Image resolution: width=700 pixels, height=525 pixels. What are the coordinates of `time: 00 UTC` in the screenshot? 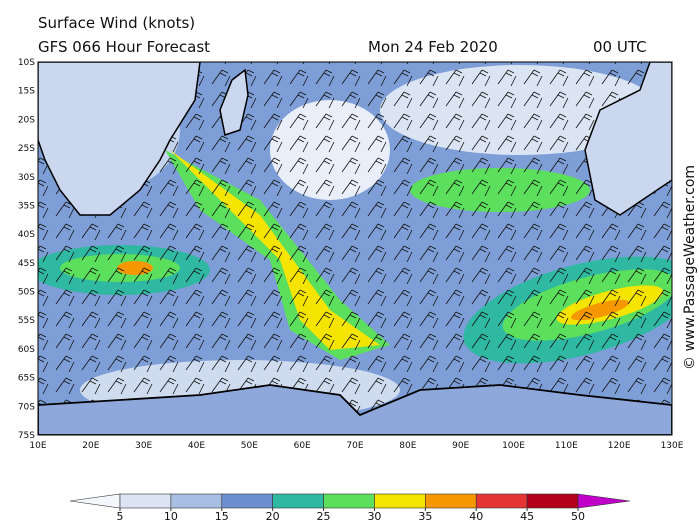 It's located at (620, 47).